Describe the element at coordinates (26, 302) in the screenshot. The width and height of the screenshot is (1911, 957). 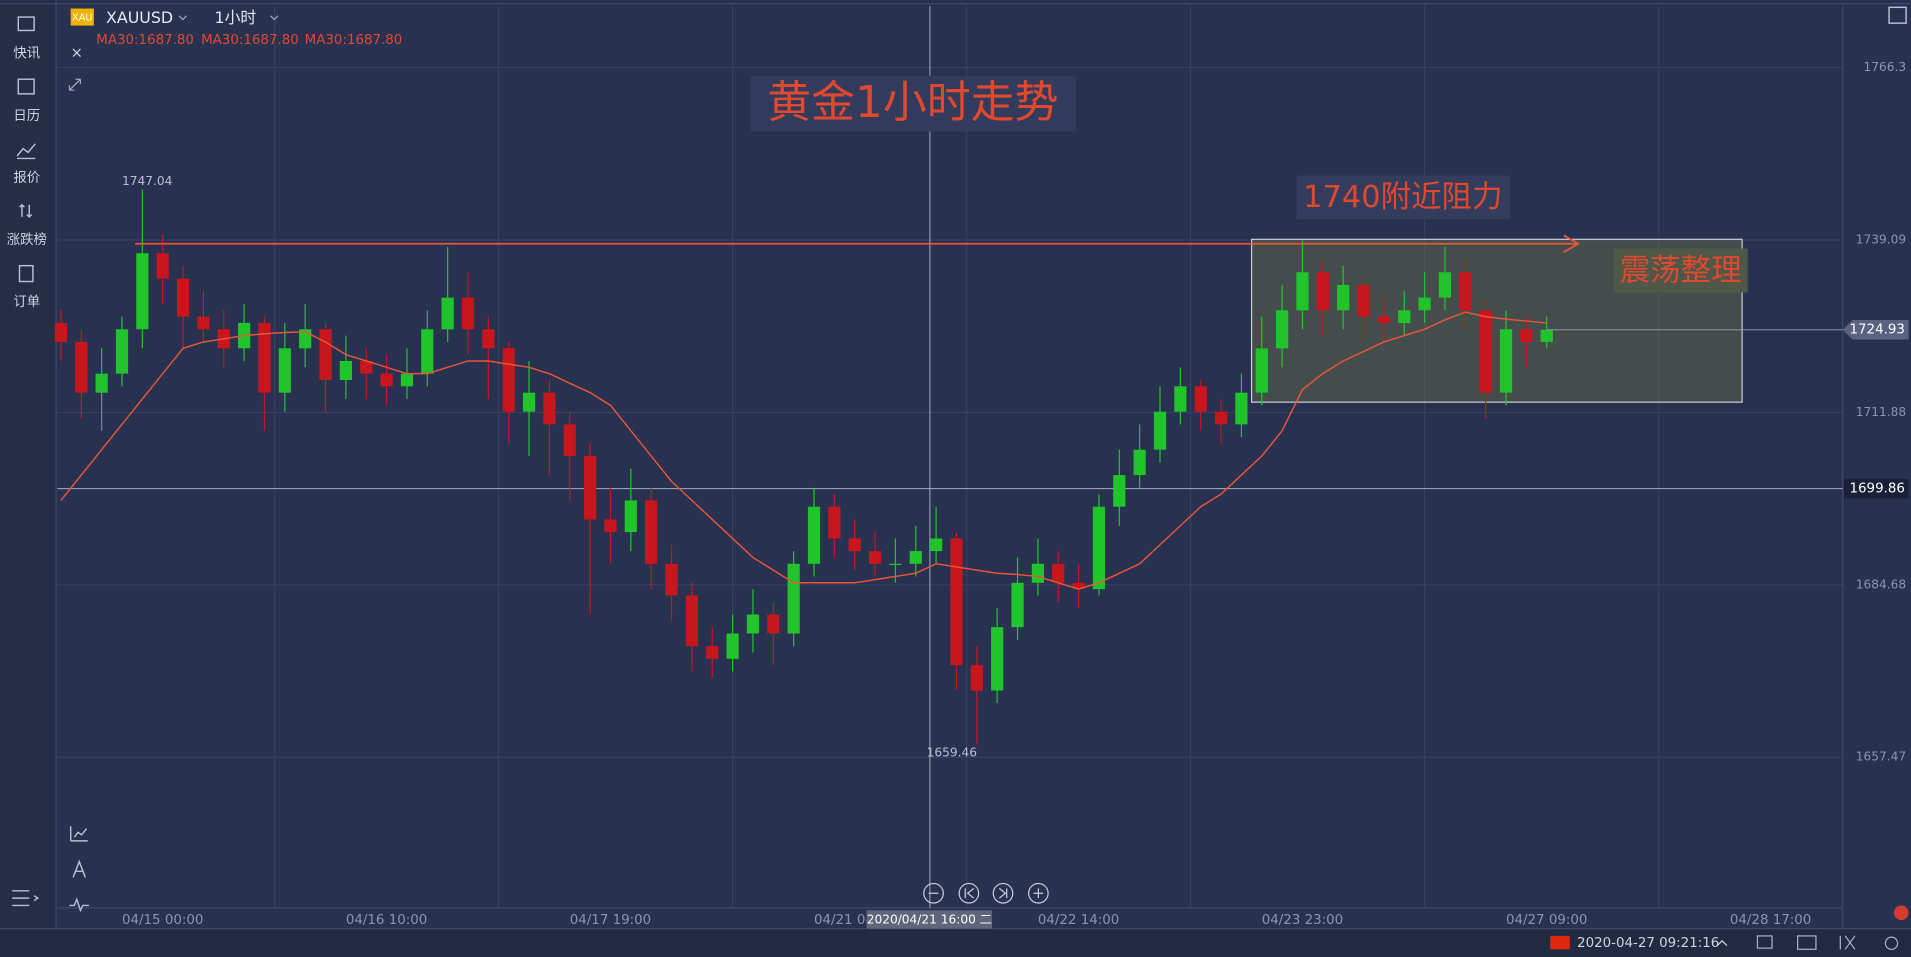
I see `sidebar-label: 订单` at that location.